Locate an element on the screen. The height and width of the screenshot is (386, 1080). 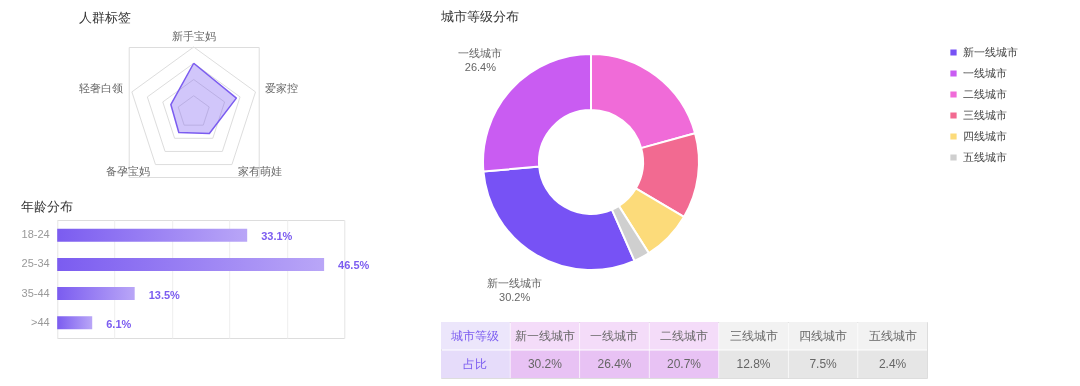
spoke-label: 新手宝妈 is located at coordinates (193, 36).